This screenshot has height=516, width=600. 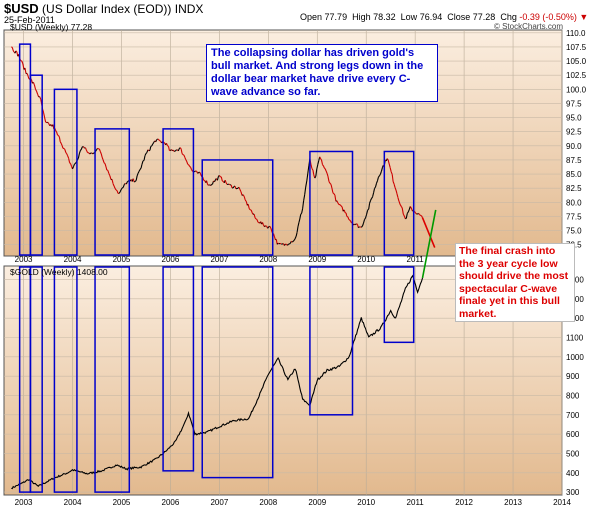 I want to click on gold-y-tick-label: 1000, so click(x=575, y=357).